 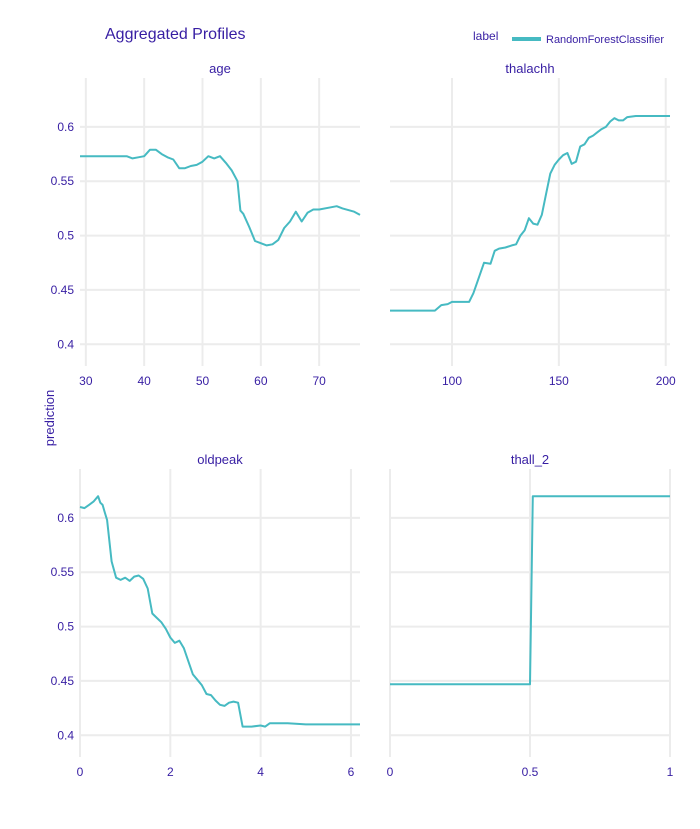 What do you see at coordinates (260, 772) in the screenshot?
I see `x-tick-label: 4` at bounding box center [260, 772].